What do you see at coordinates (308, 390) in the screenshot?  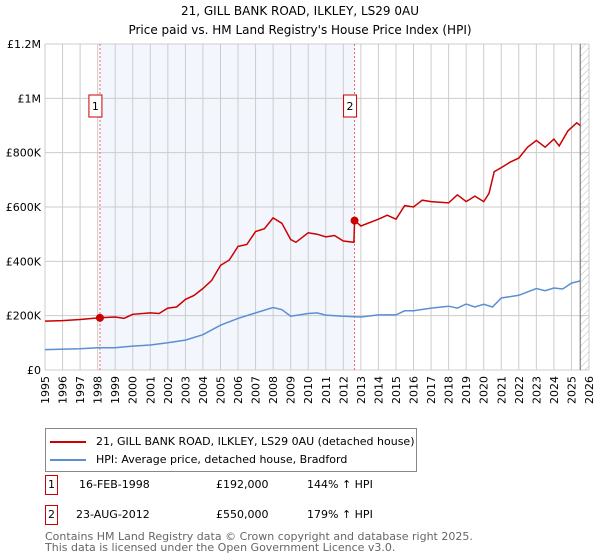 I see `x-tick-label: 2010` at bounding box center [308, 390].